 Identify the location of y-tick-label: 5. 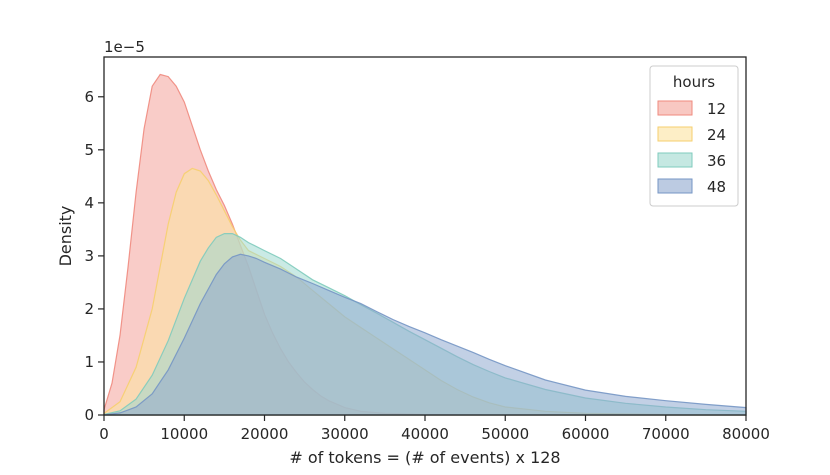
(89, 150).